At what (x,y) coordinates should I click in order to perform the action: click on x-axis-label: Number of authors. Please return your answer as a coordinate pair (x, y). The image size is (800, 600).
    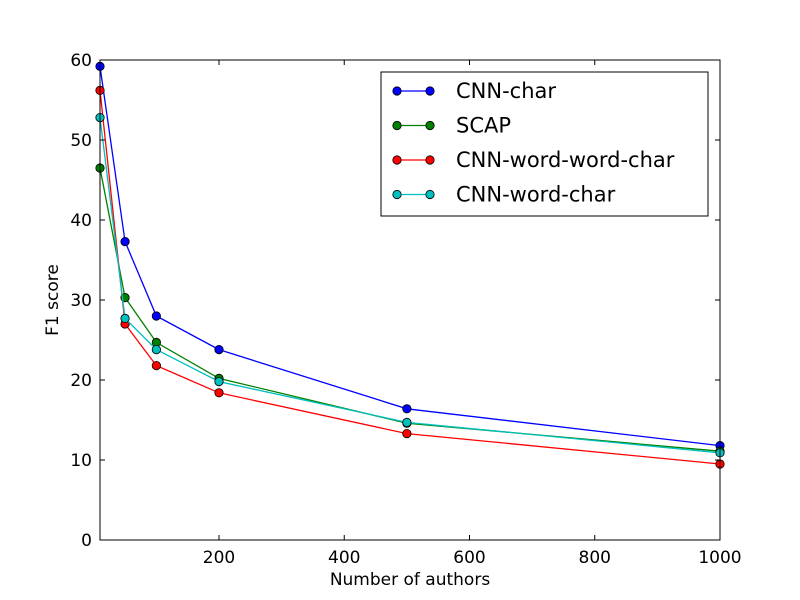
    Looking at the image, I should click on (410, 580).